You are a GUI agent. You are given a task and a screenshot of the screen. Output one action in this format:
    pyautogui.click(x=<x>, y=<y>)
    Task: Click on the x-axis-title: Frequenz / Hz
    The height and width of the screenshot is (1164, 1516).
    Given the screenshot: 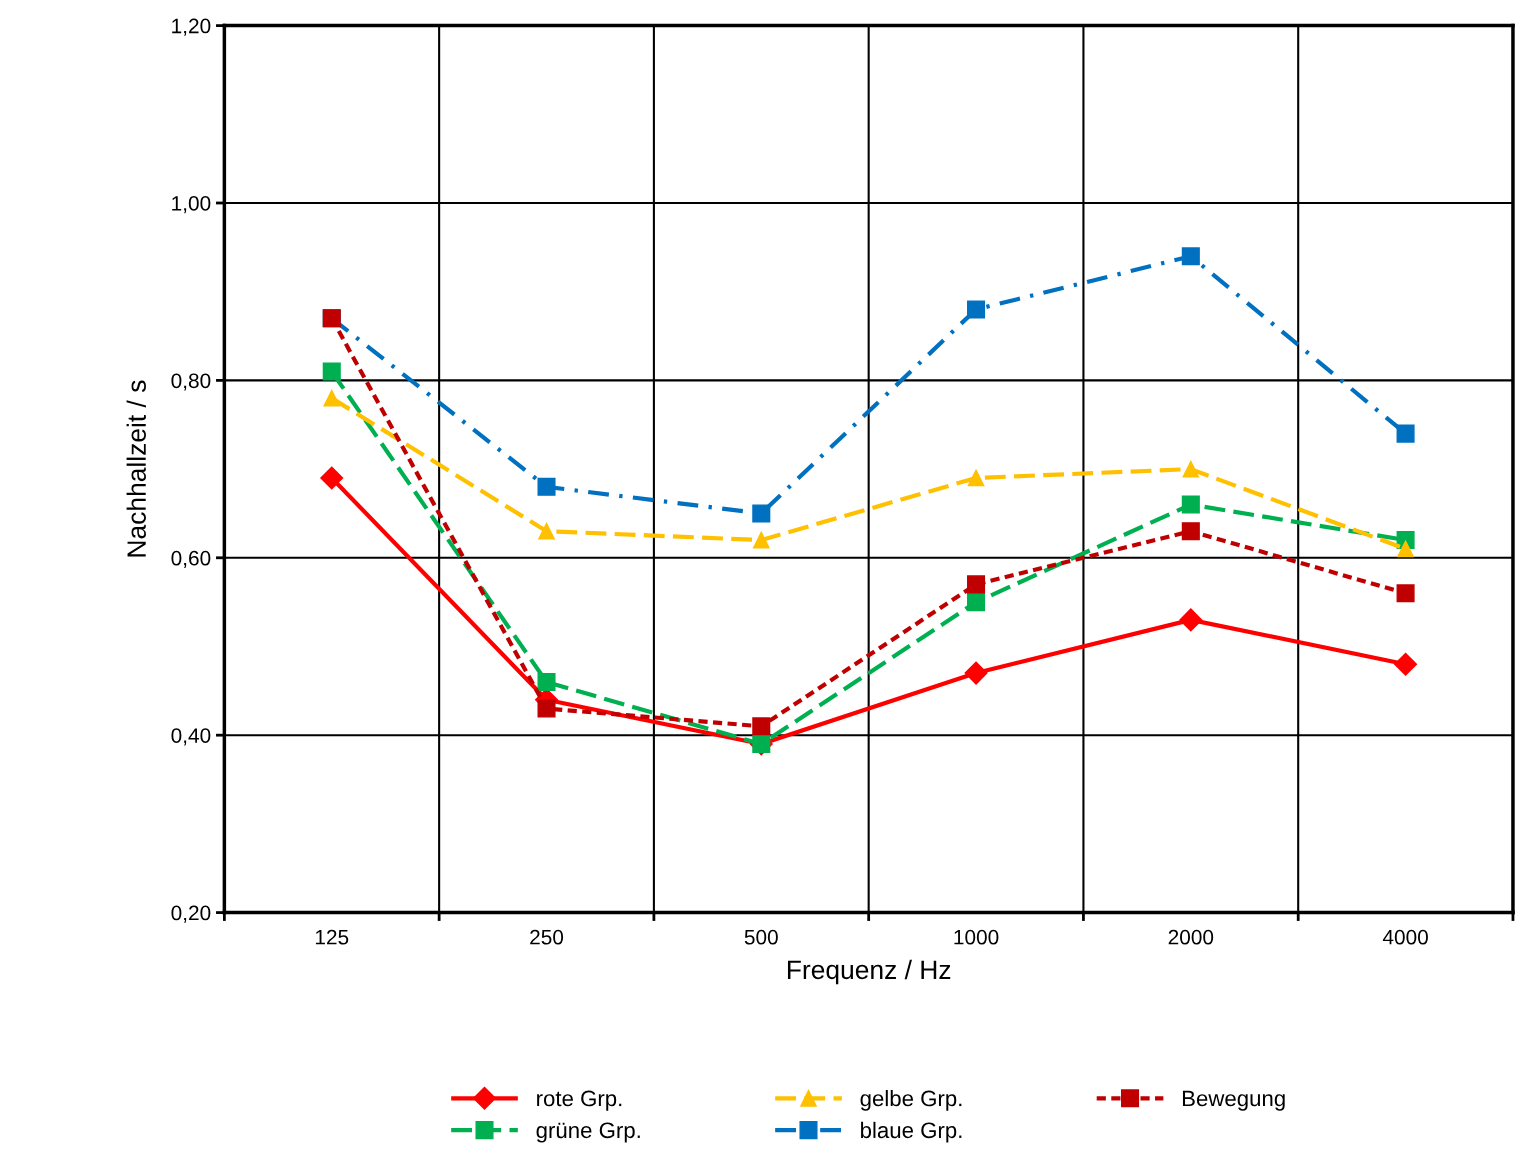 What is the action you would take?
    pyautogui.click(x=869, y=972)
    